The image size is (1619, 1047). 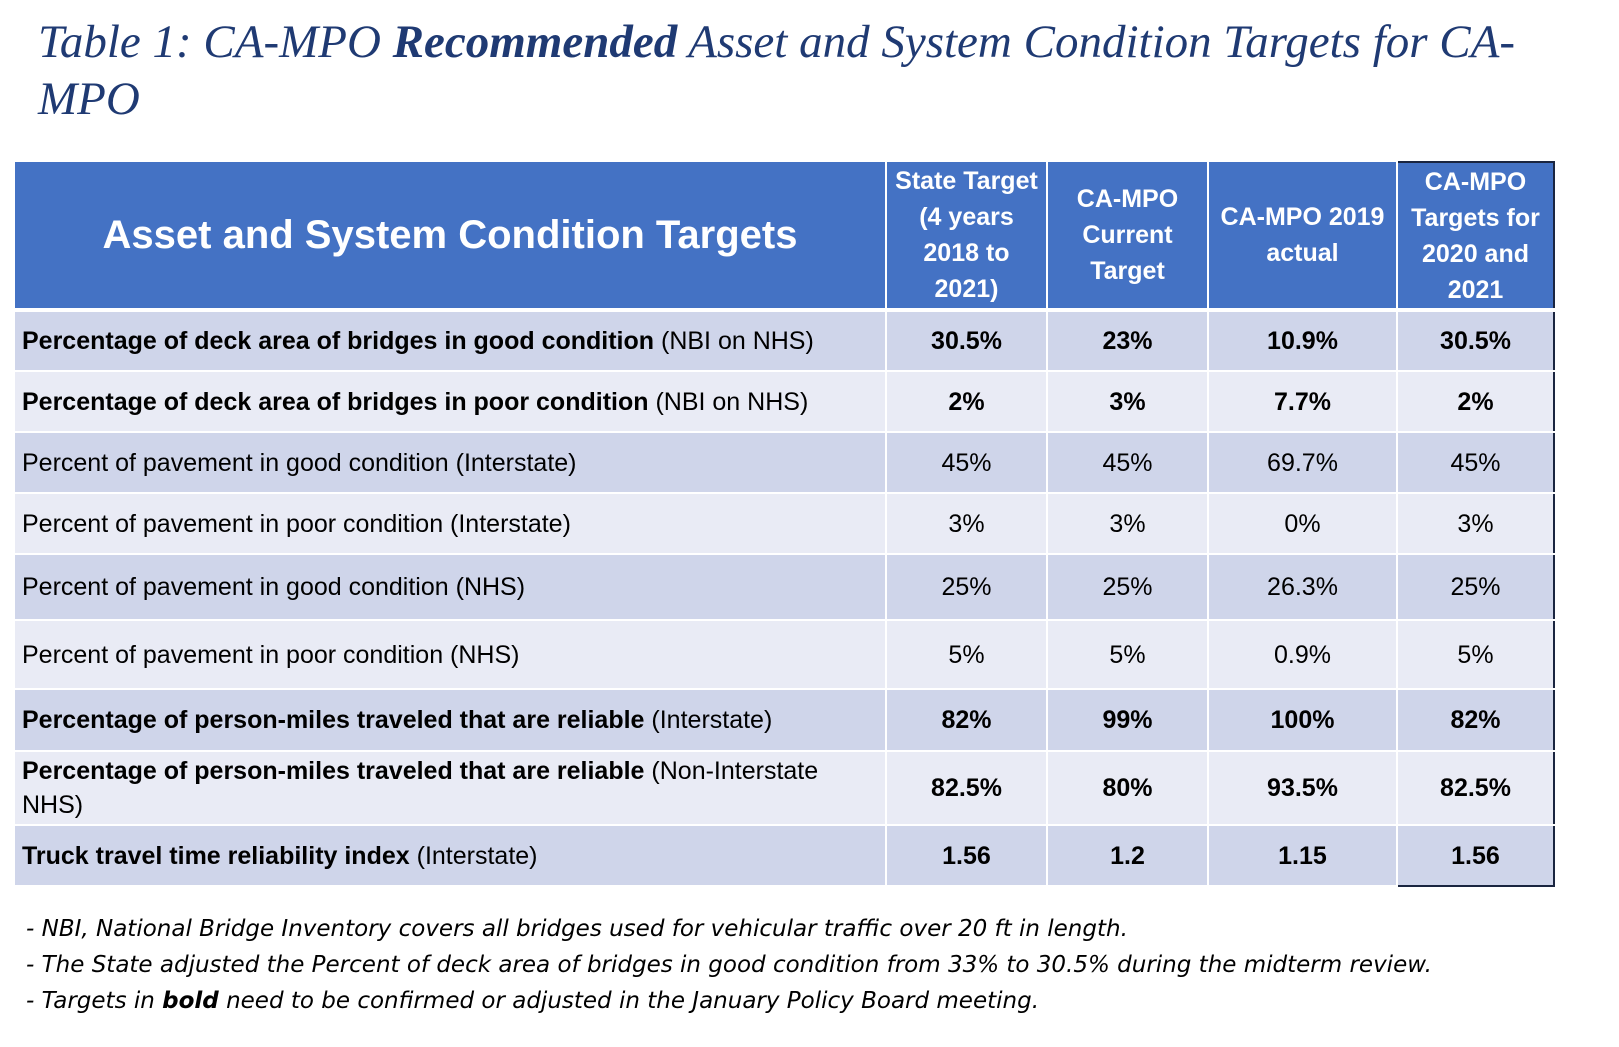 I want to click on cell-2020-2021-target: 25%, so click(x=1475, y=587).